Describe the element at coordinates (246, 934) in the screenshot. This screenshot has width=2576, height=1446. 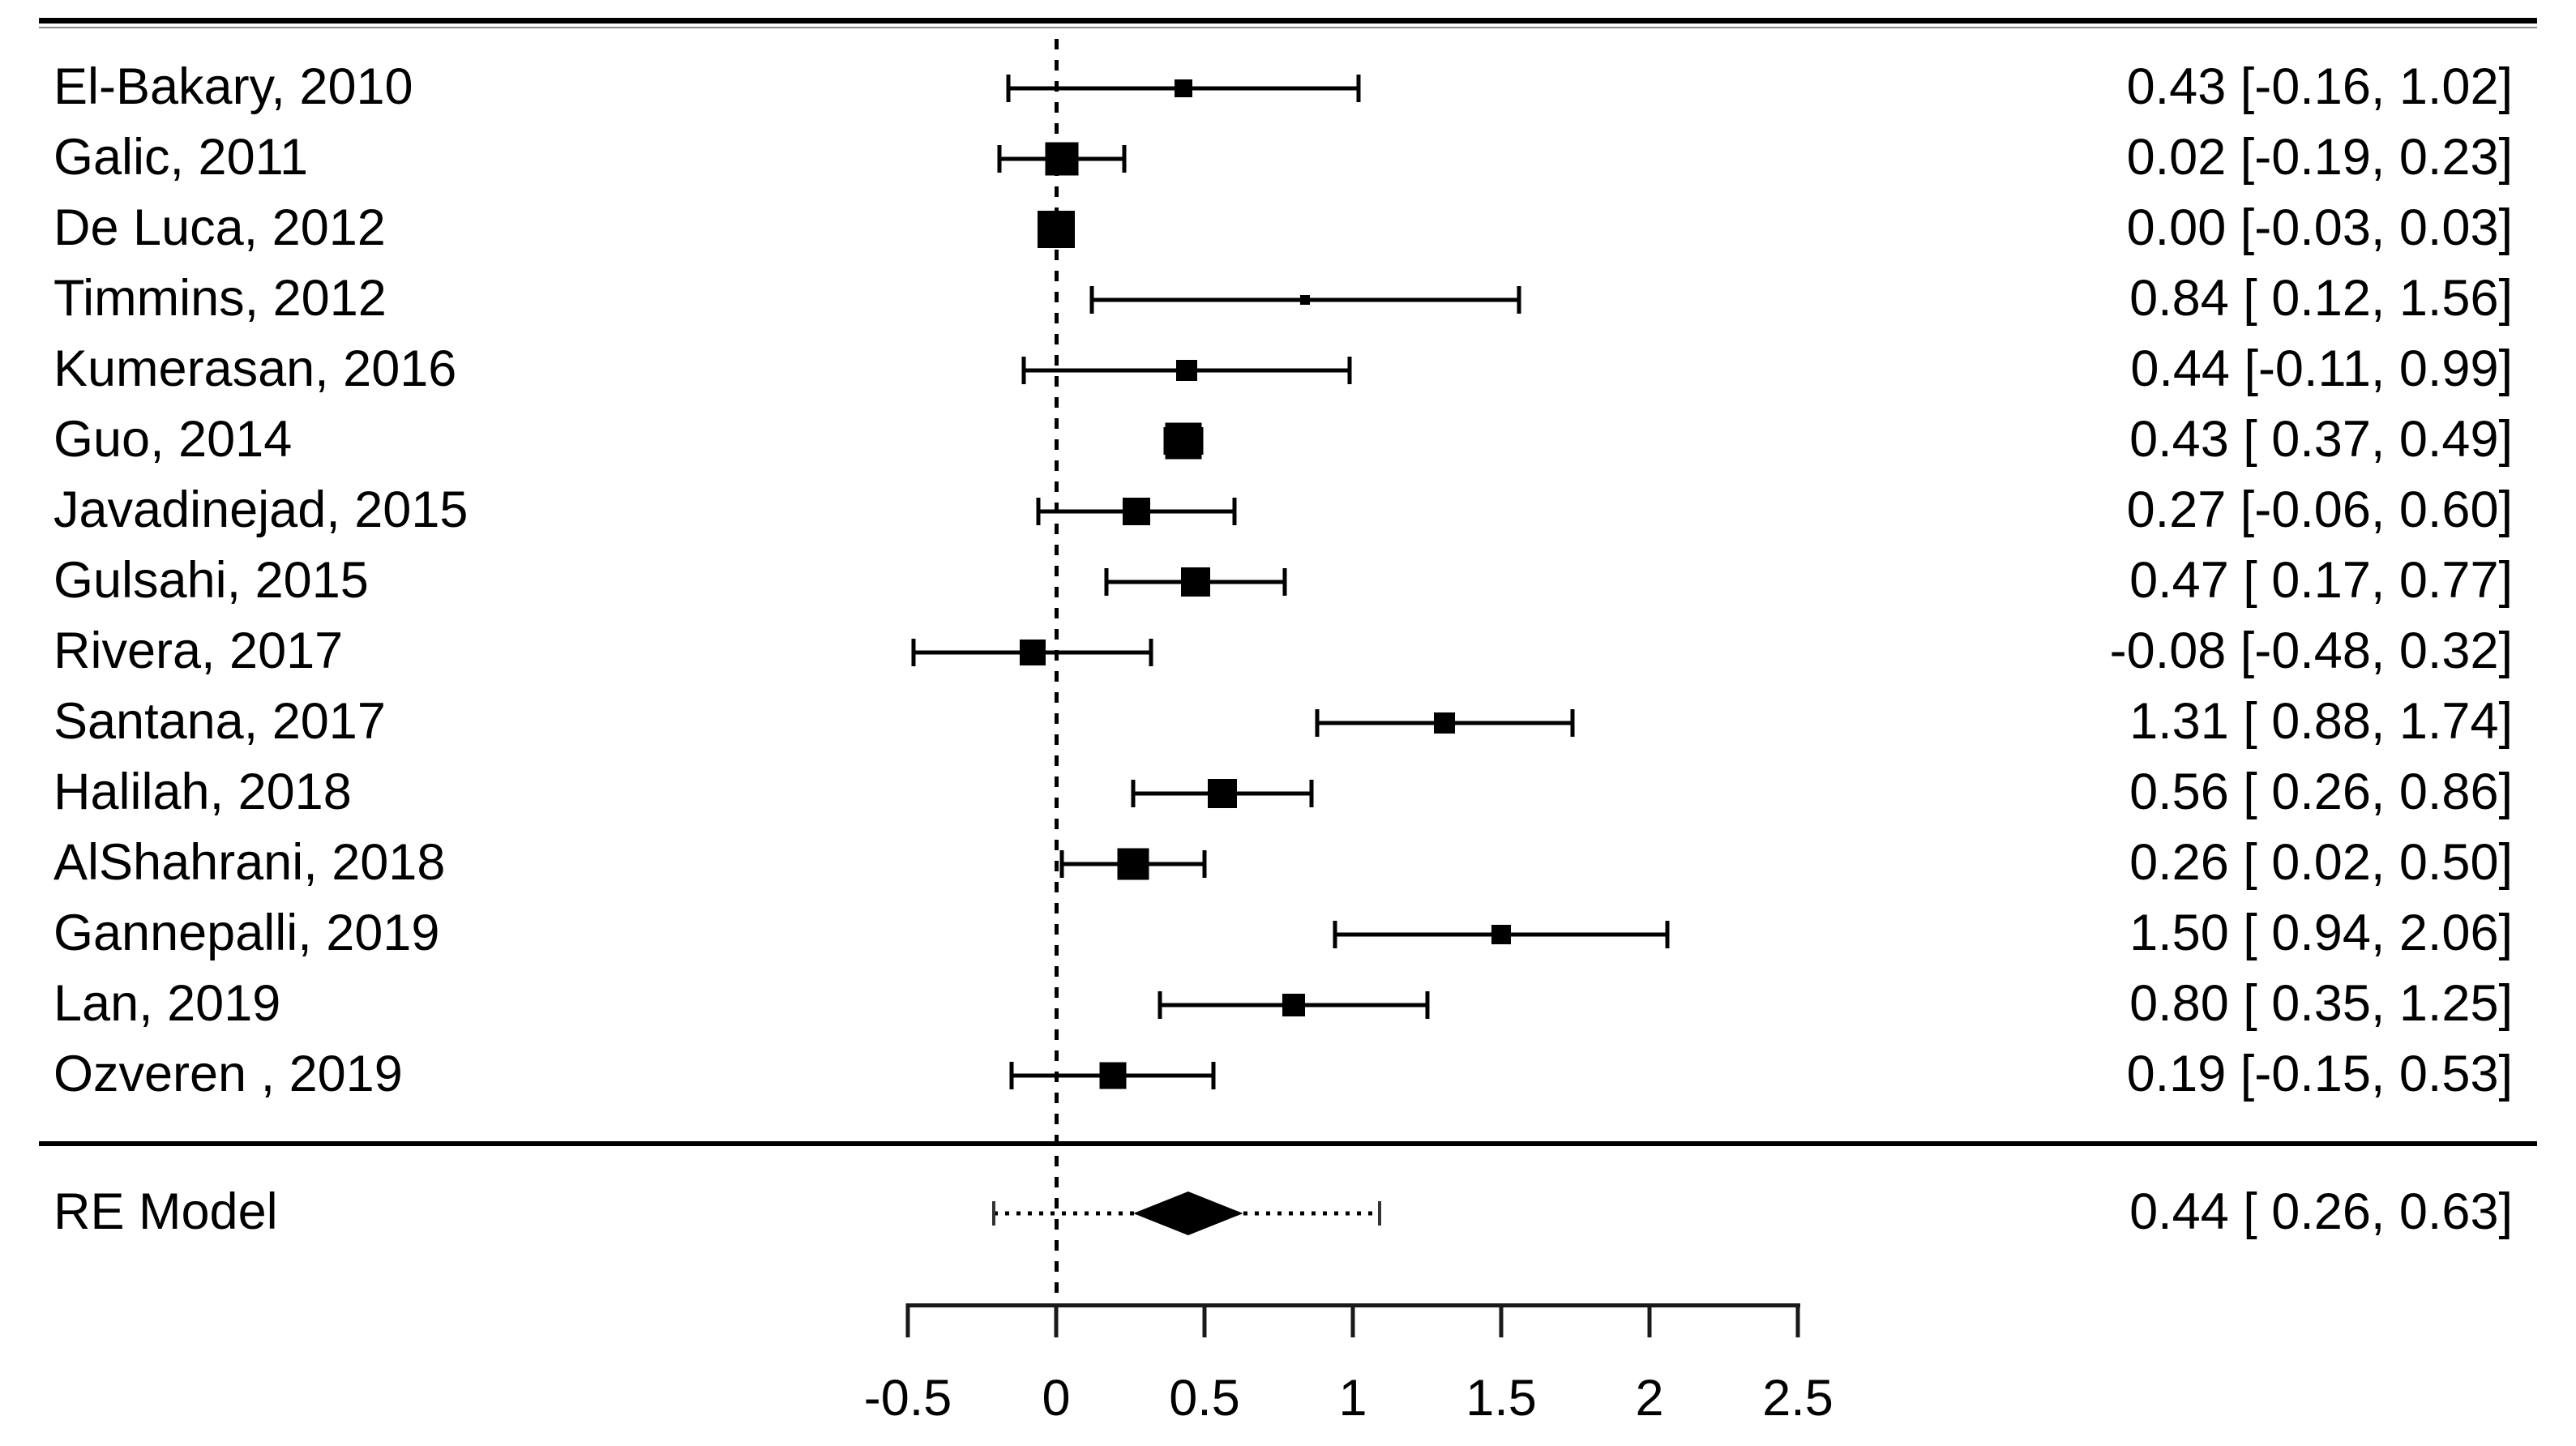
I see `study-label: Gannepalli, 2019` at that location.